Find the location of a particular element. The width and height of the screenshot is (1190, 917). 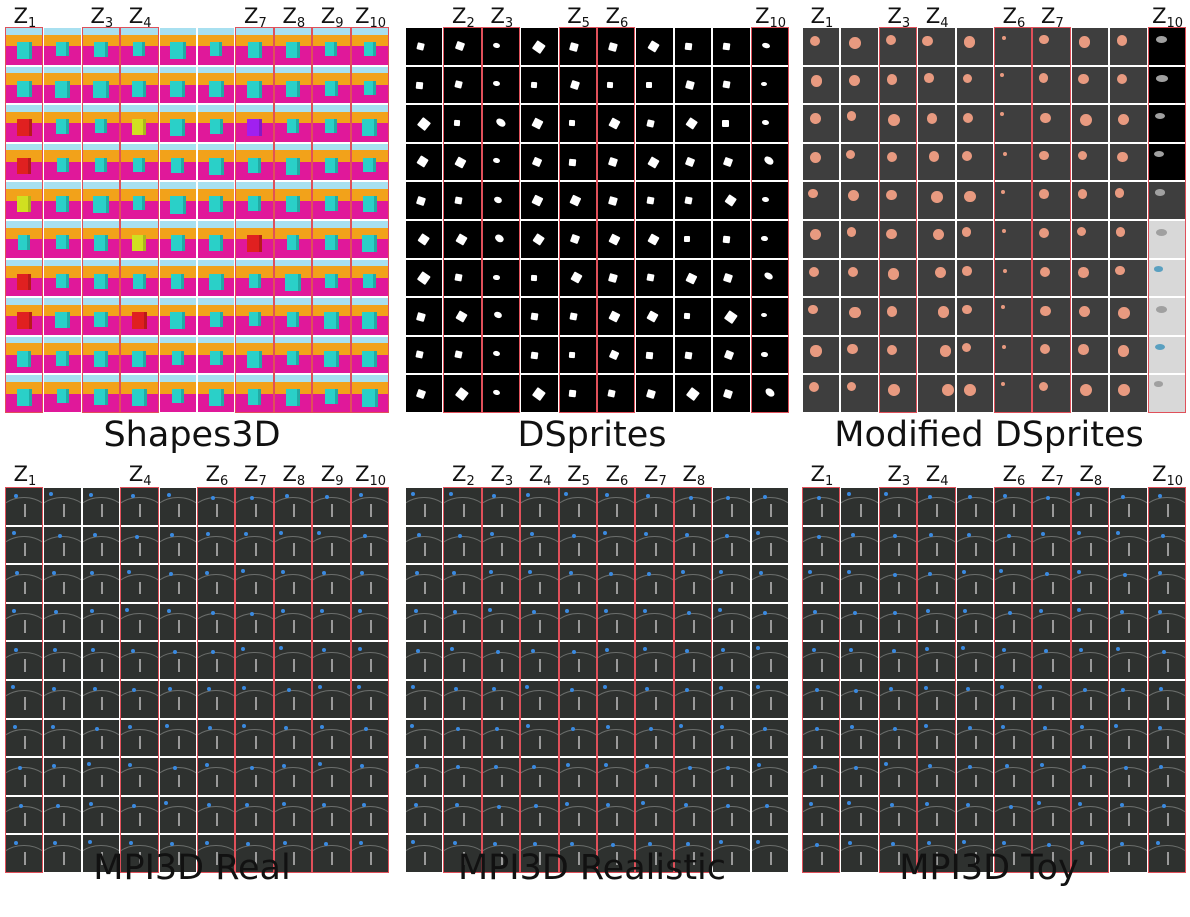

panel-title: MPI3D Realistic is located at coordinates (592, 868).